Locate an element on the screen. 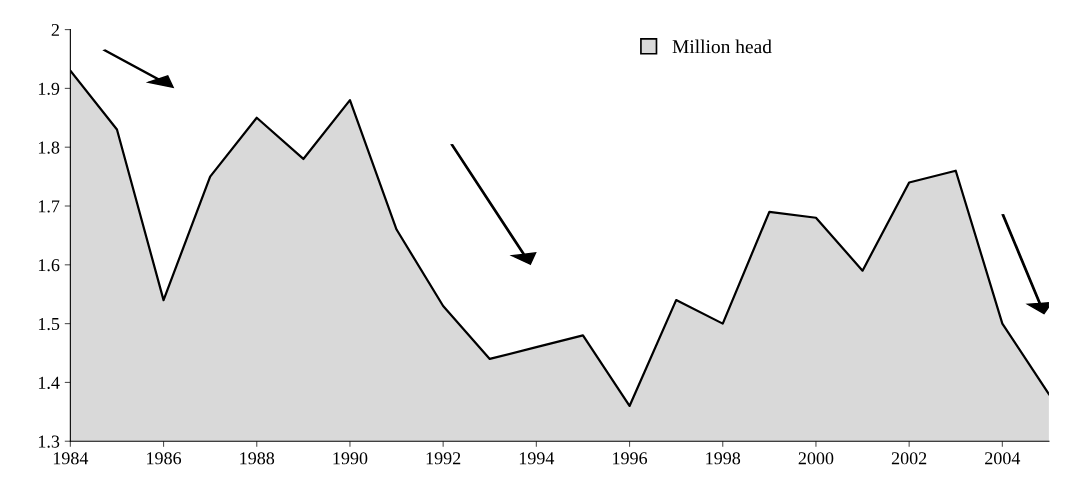 The height and width of the screenshot is (493, 1066). y-tick-label: 1.8 is located at coordinates (49, 147).